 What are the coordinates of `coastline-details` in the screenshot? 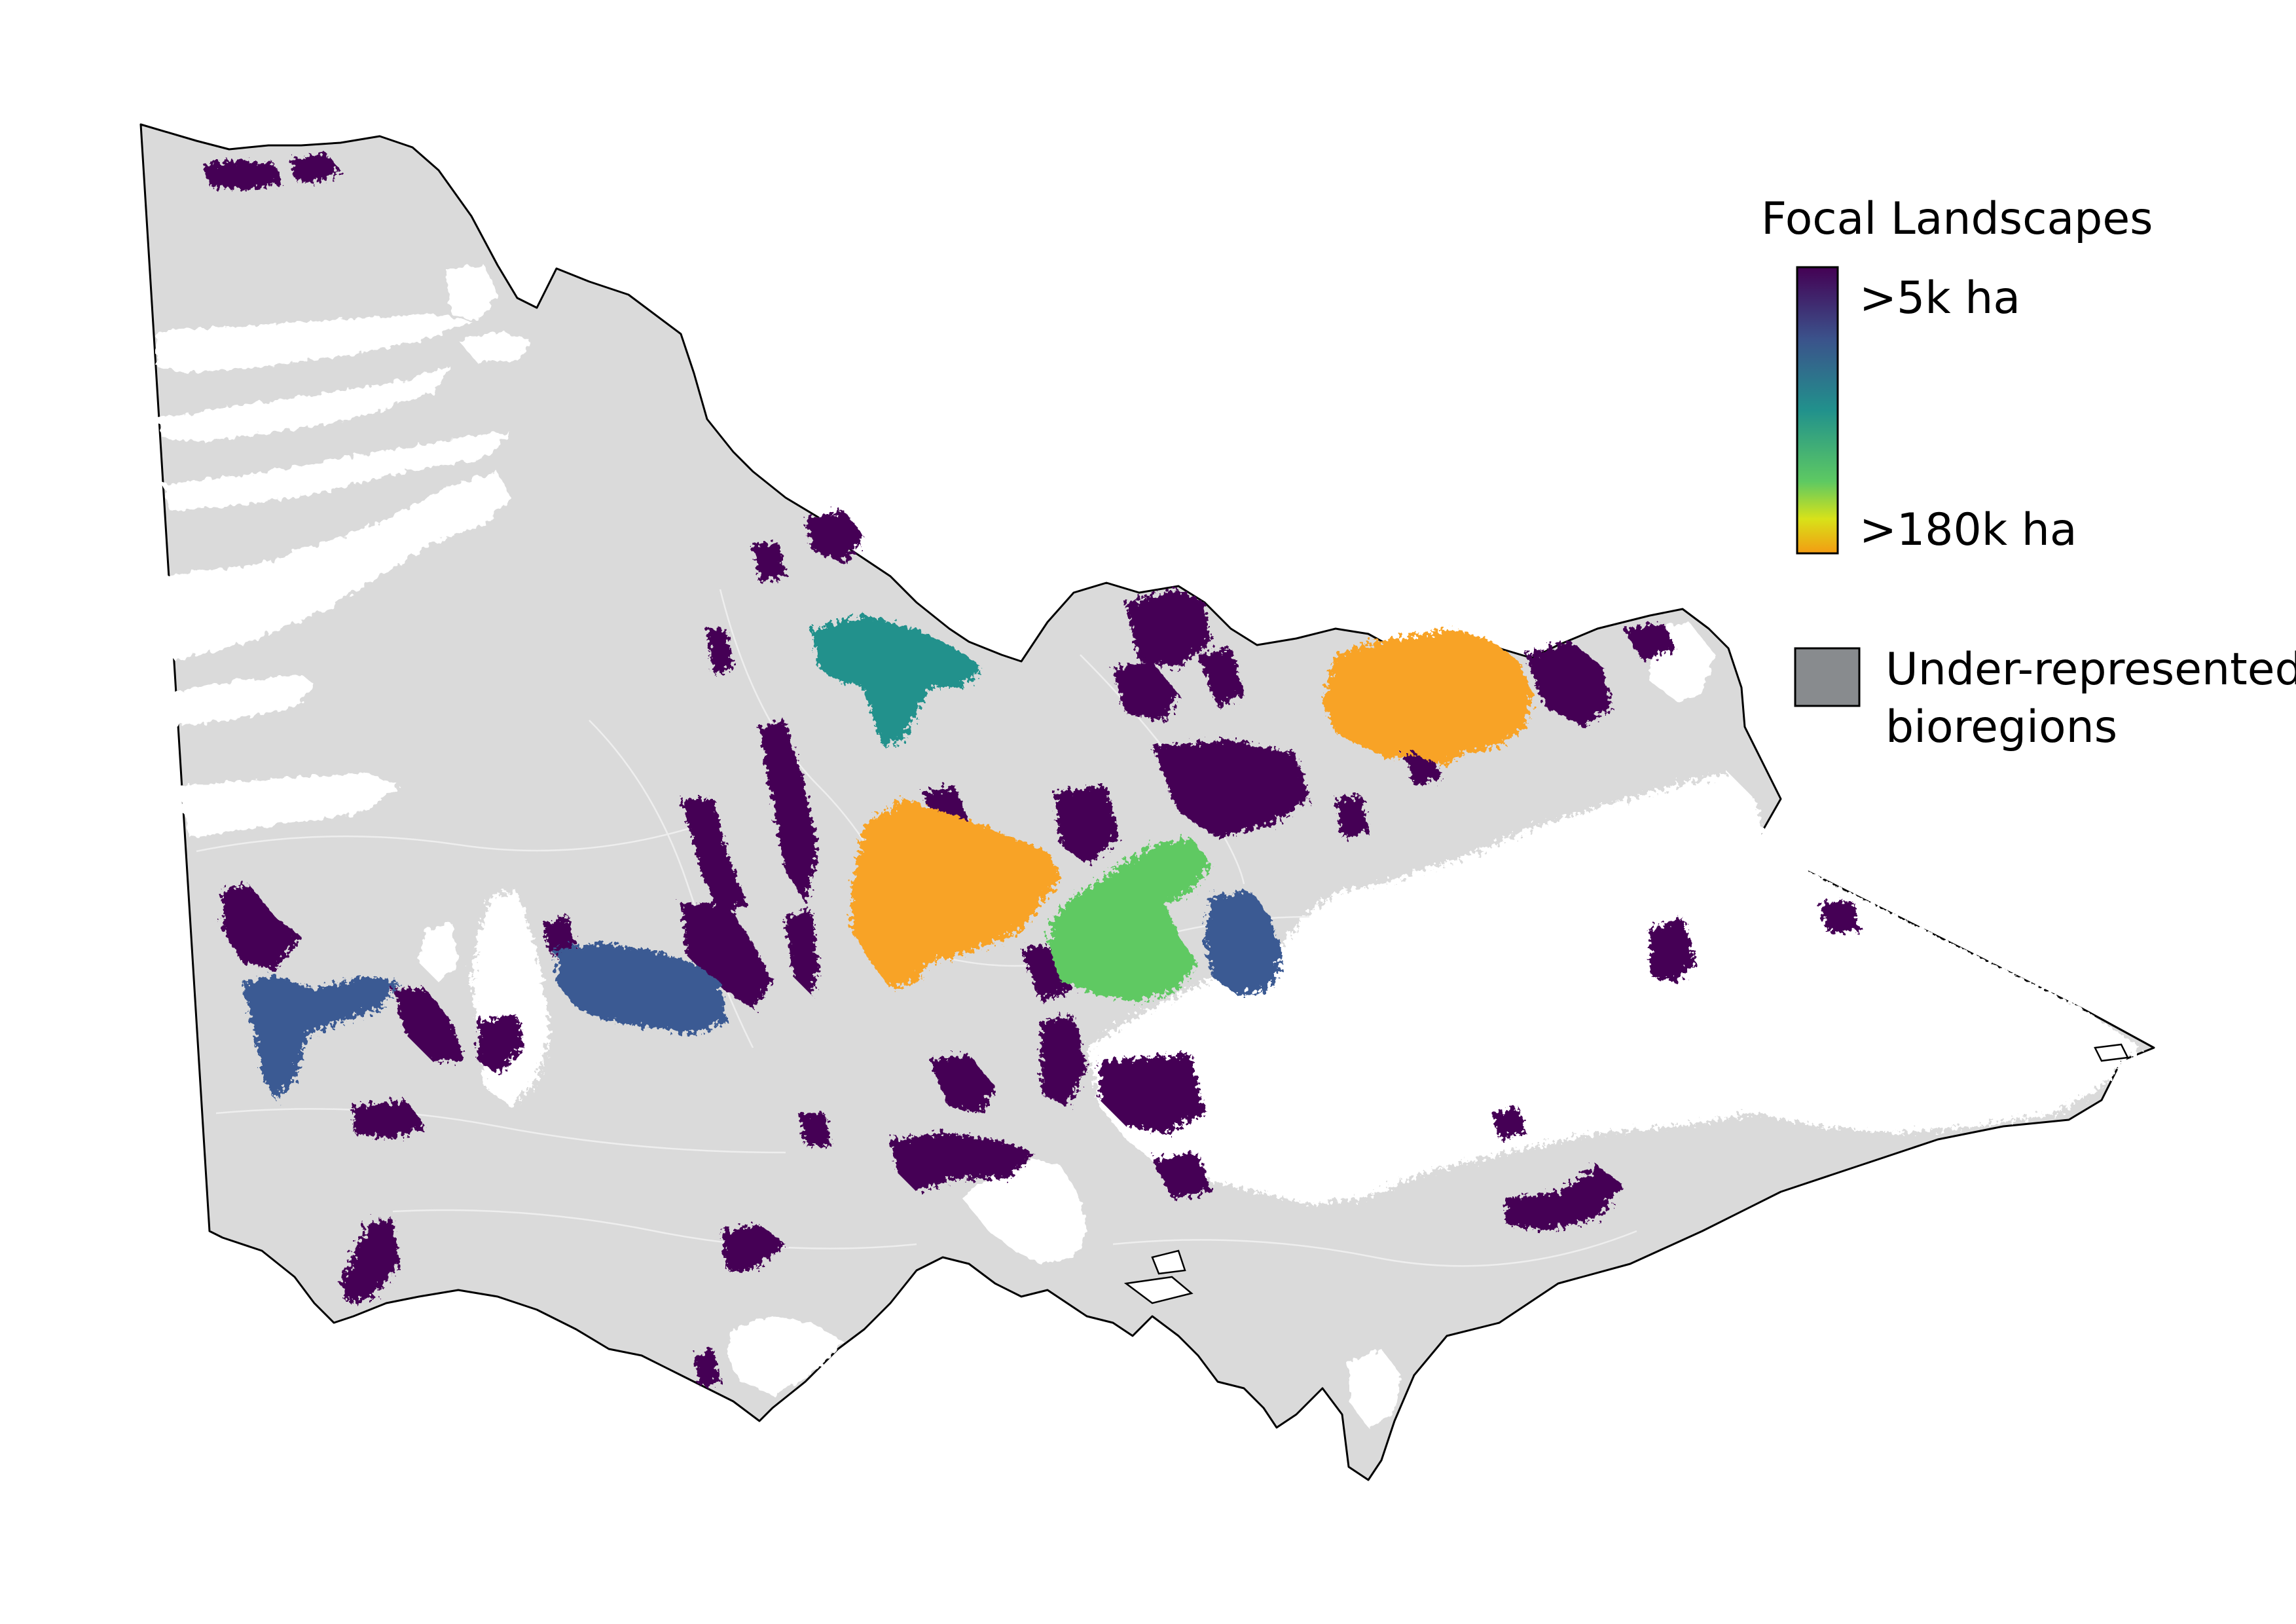 It's located at (1626, 1173).